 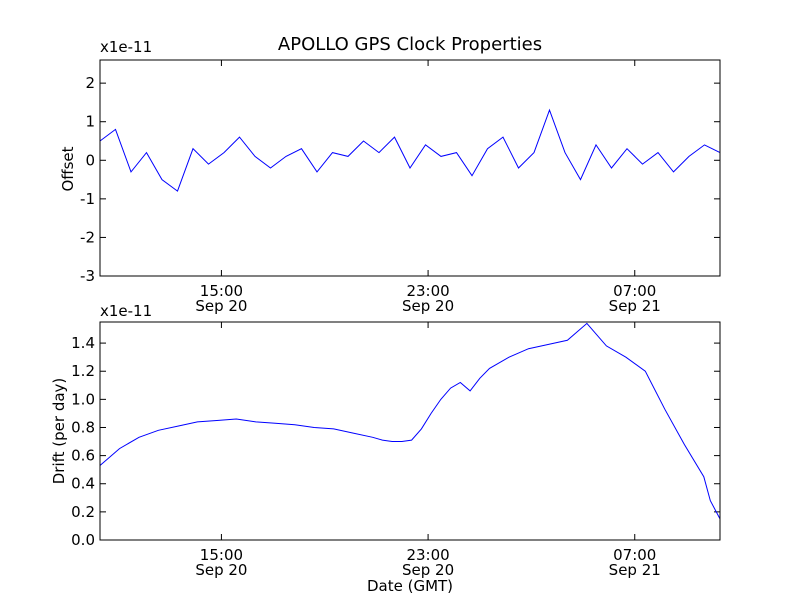 I want to click on offset-x-tick-time: 15:00, so click(x=221, y=291).